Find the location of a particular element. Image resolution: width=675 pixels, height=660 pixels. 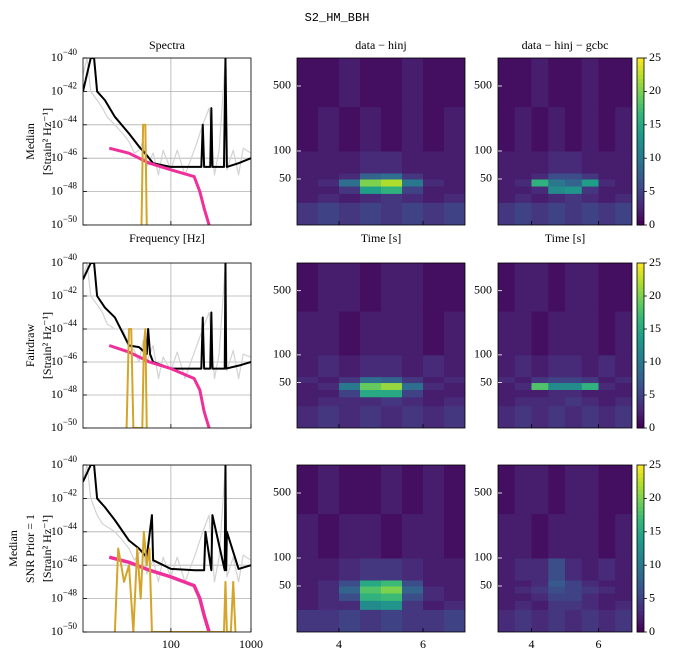

colorbar-tick-label: 20 is located at coordinates (655, 497).